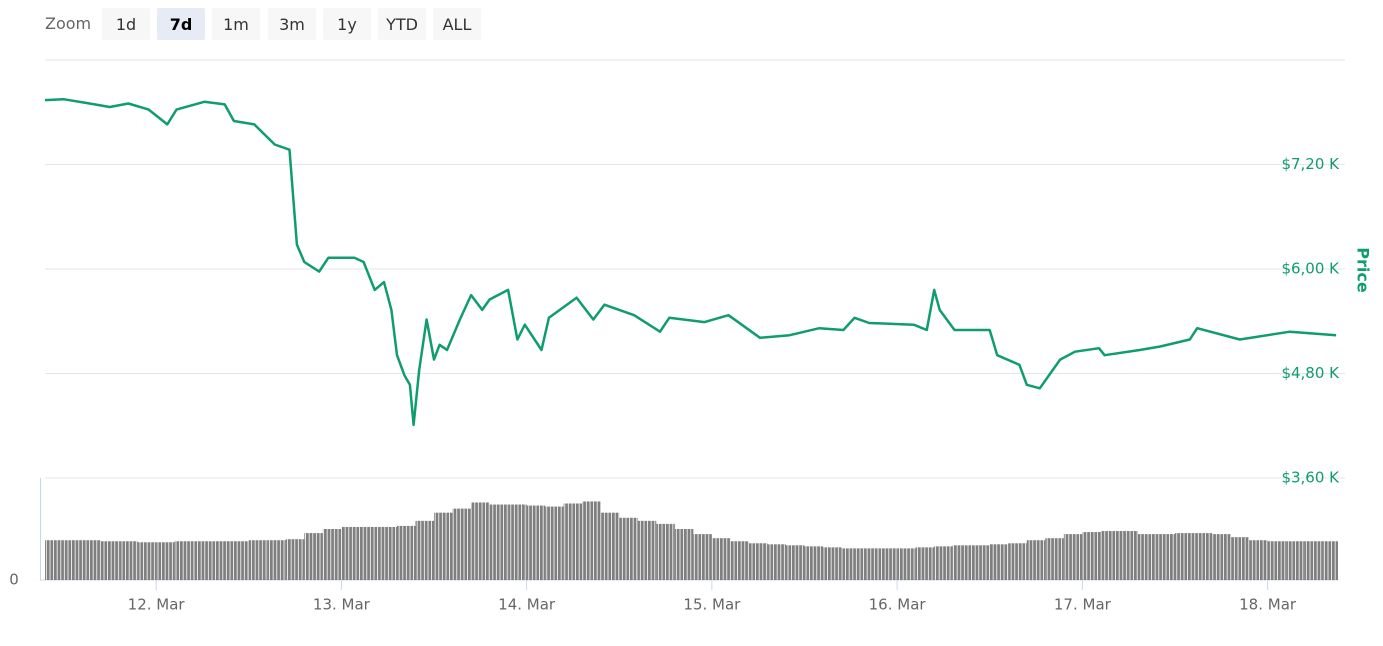  What do you see at coordinates (1268, 605) in the screenshot?
I see `x-tick-label: 18. Mar` at bounding box center [1268, 605].